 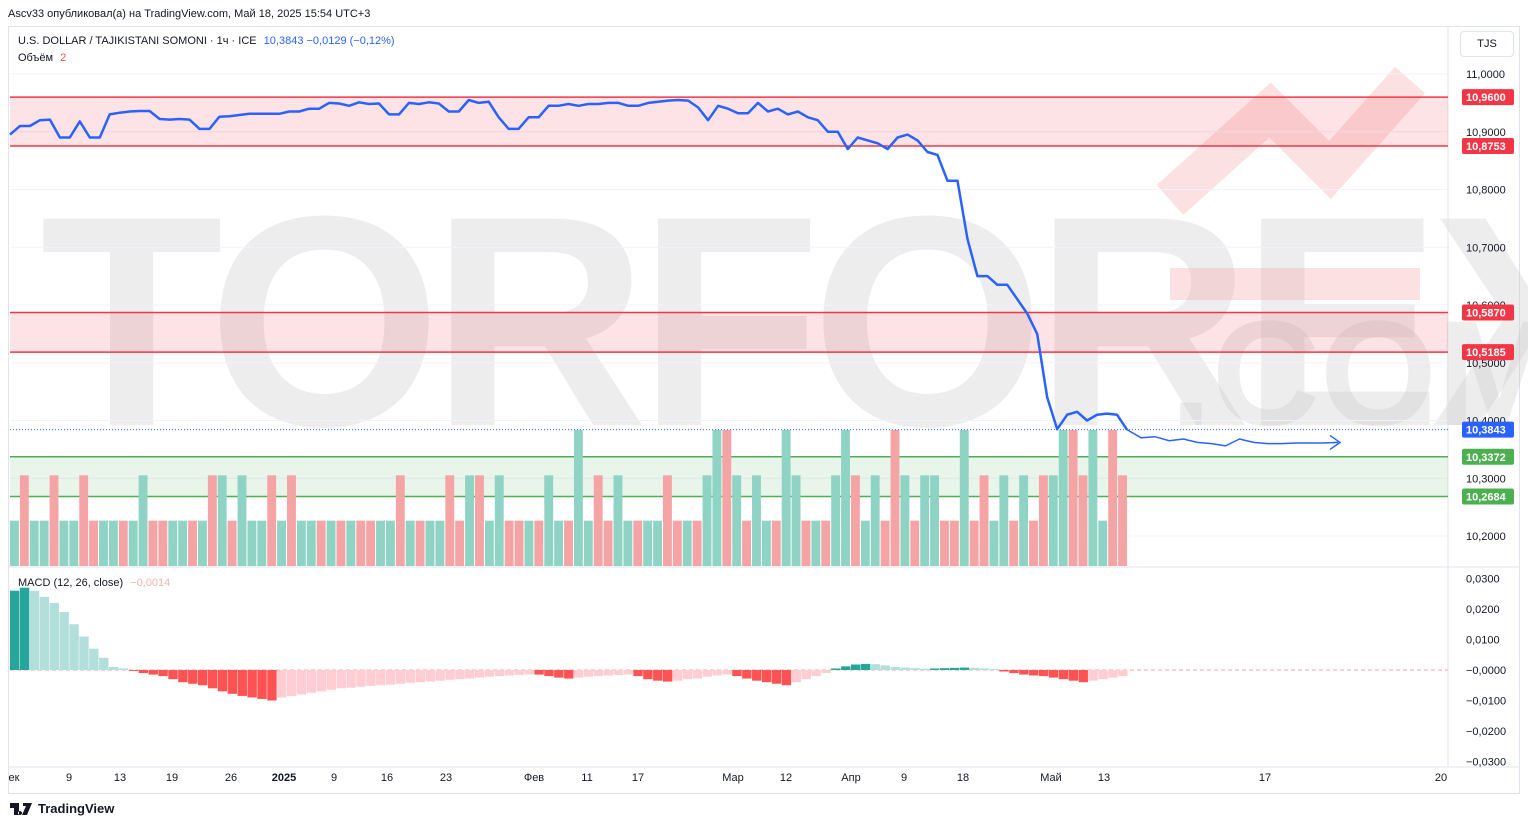 I want to click on level-label-text: 10,3372, so click(x=1486, y=458).